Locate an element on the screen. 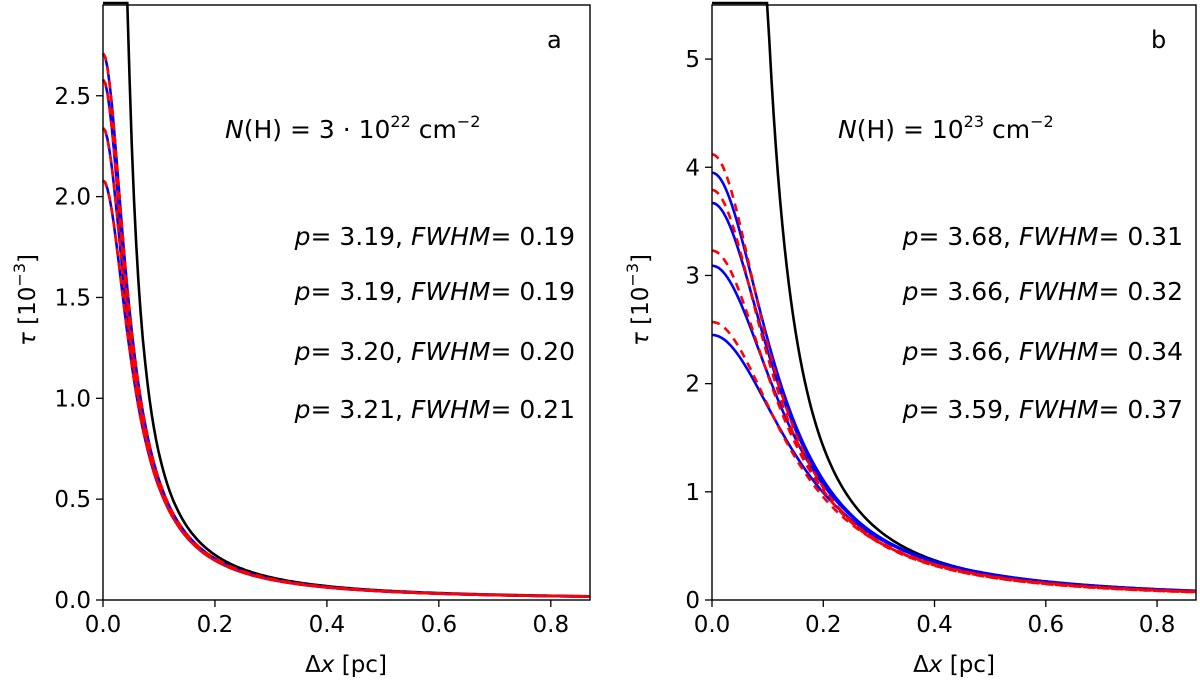 The image size is (1200, 686). x-label-unit: [pc] is located at coordinates (360, 665).